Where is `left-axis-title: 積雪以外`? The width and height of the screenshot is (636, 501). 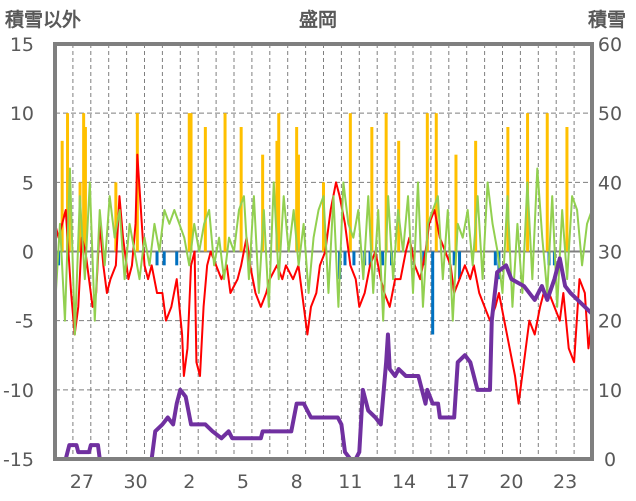 left-axis-title: 積雪以外 is located at coordinates (43, 19).